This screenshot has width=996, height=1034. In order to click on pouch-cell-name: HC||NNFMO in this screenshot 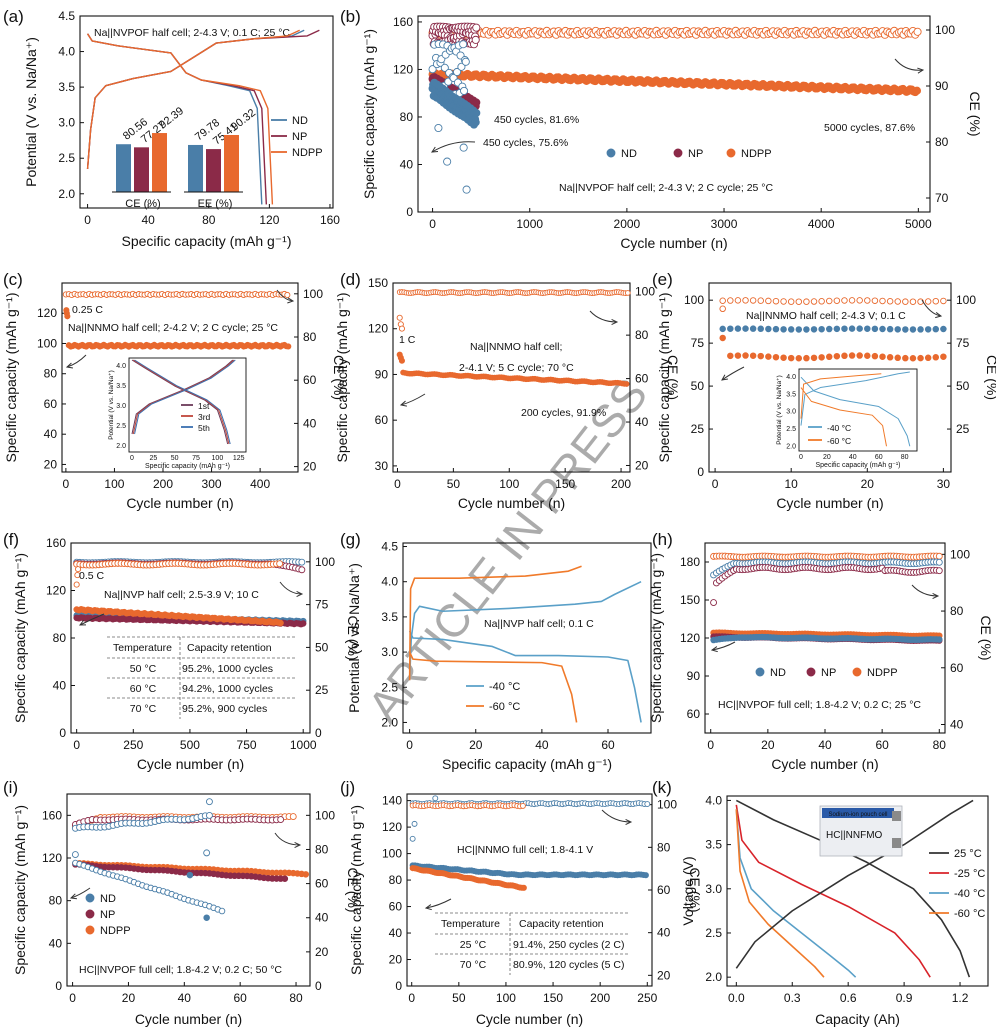, I will do `click(854, 835)`.